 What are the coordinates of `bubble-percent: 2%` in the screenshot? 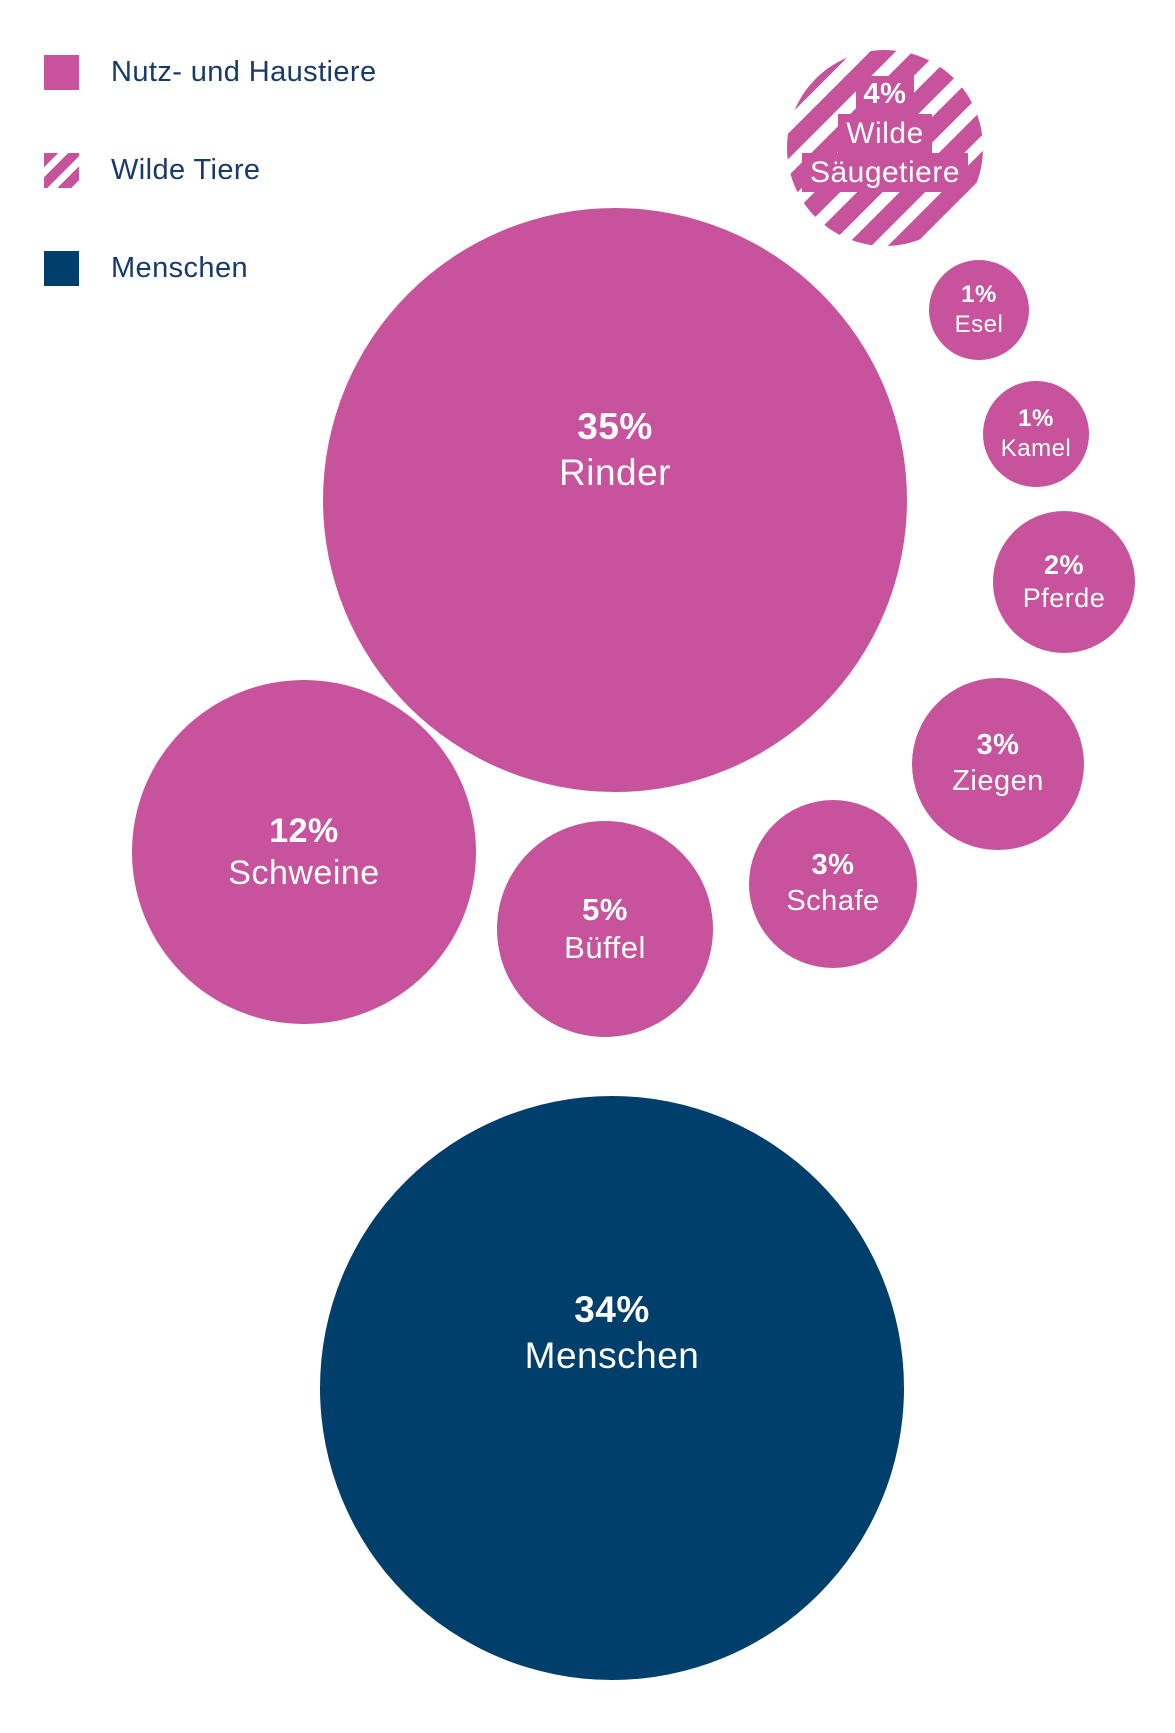 It's located at (1064, 564).